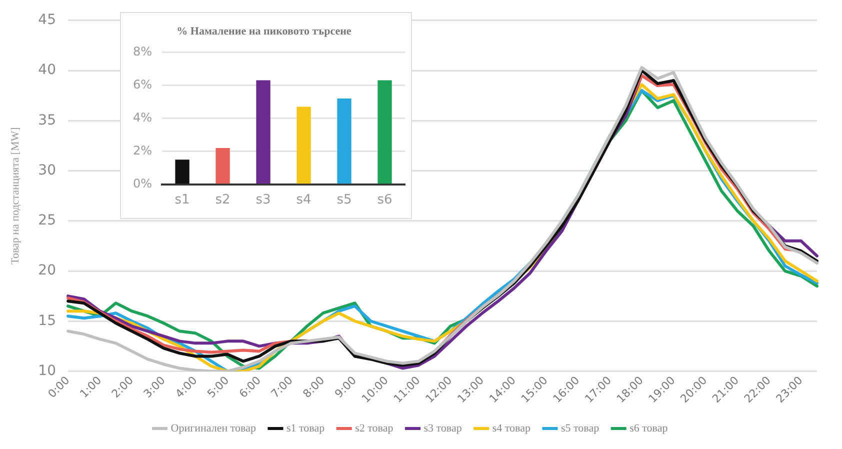  I want to click on y-tick-label: 35, so click(47, 120).